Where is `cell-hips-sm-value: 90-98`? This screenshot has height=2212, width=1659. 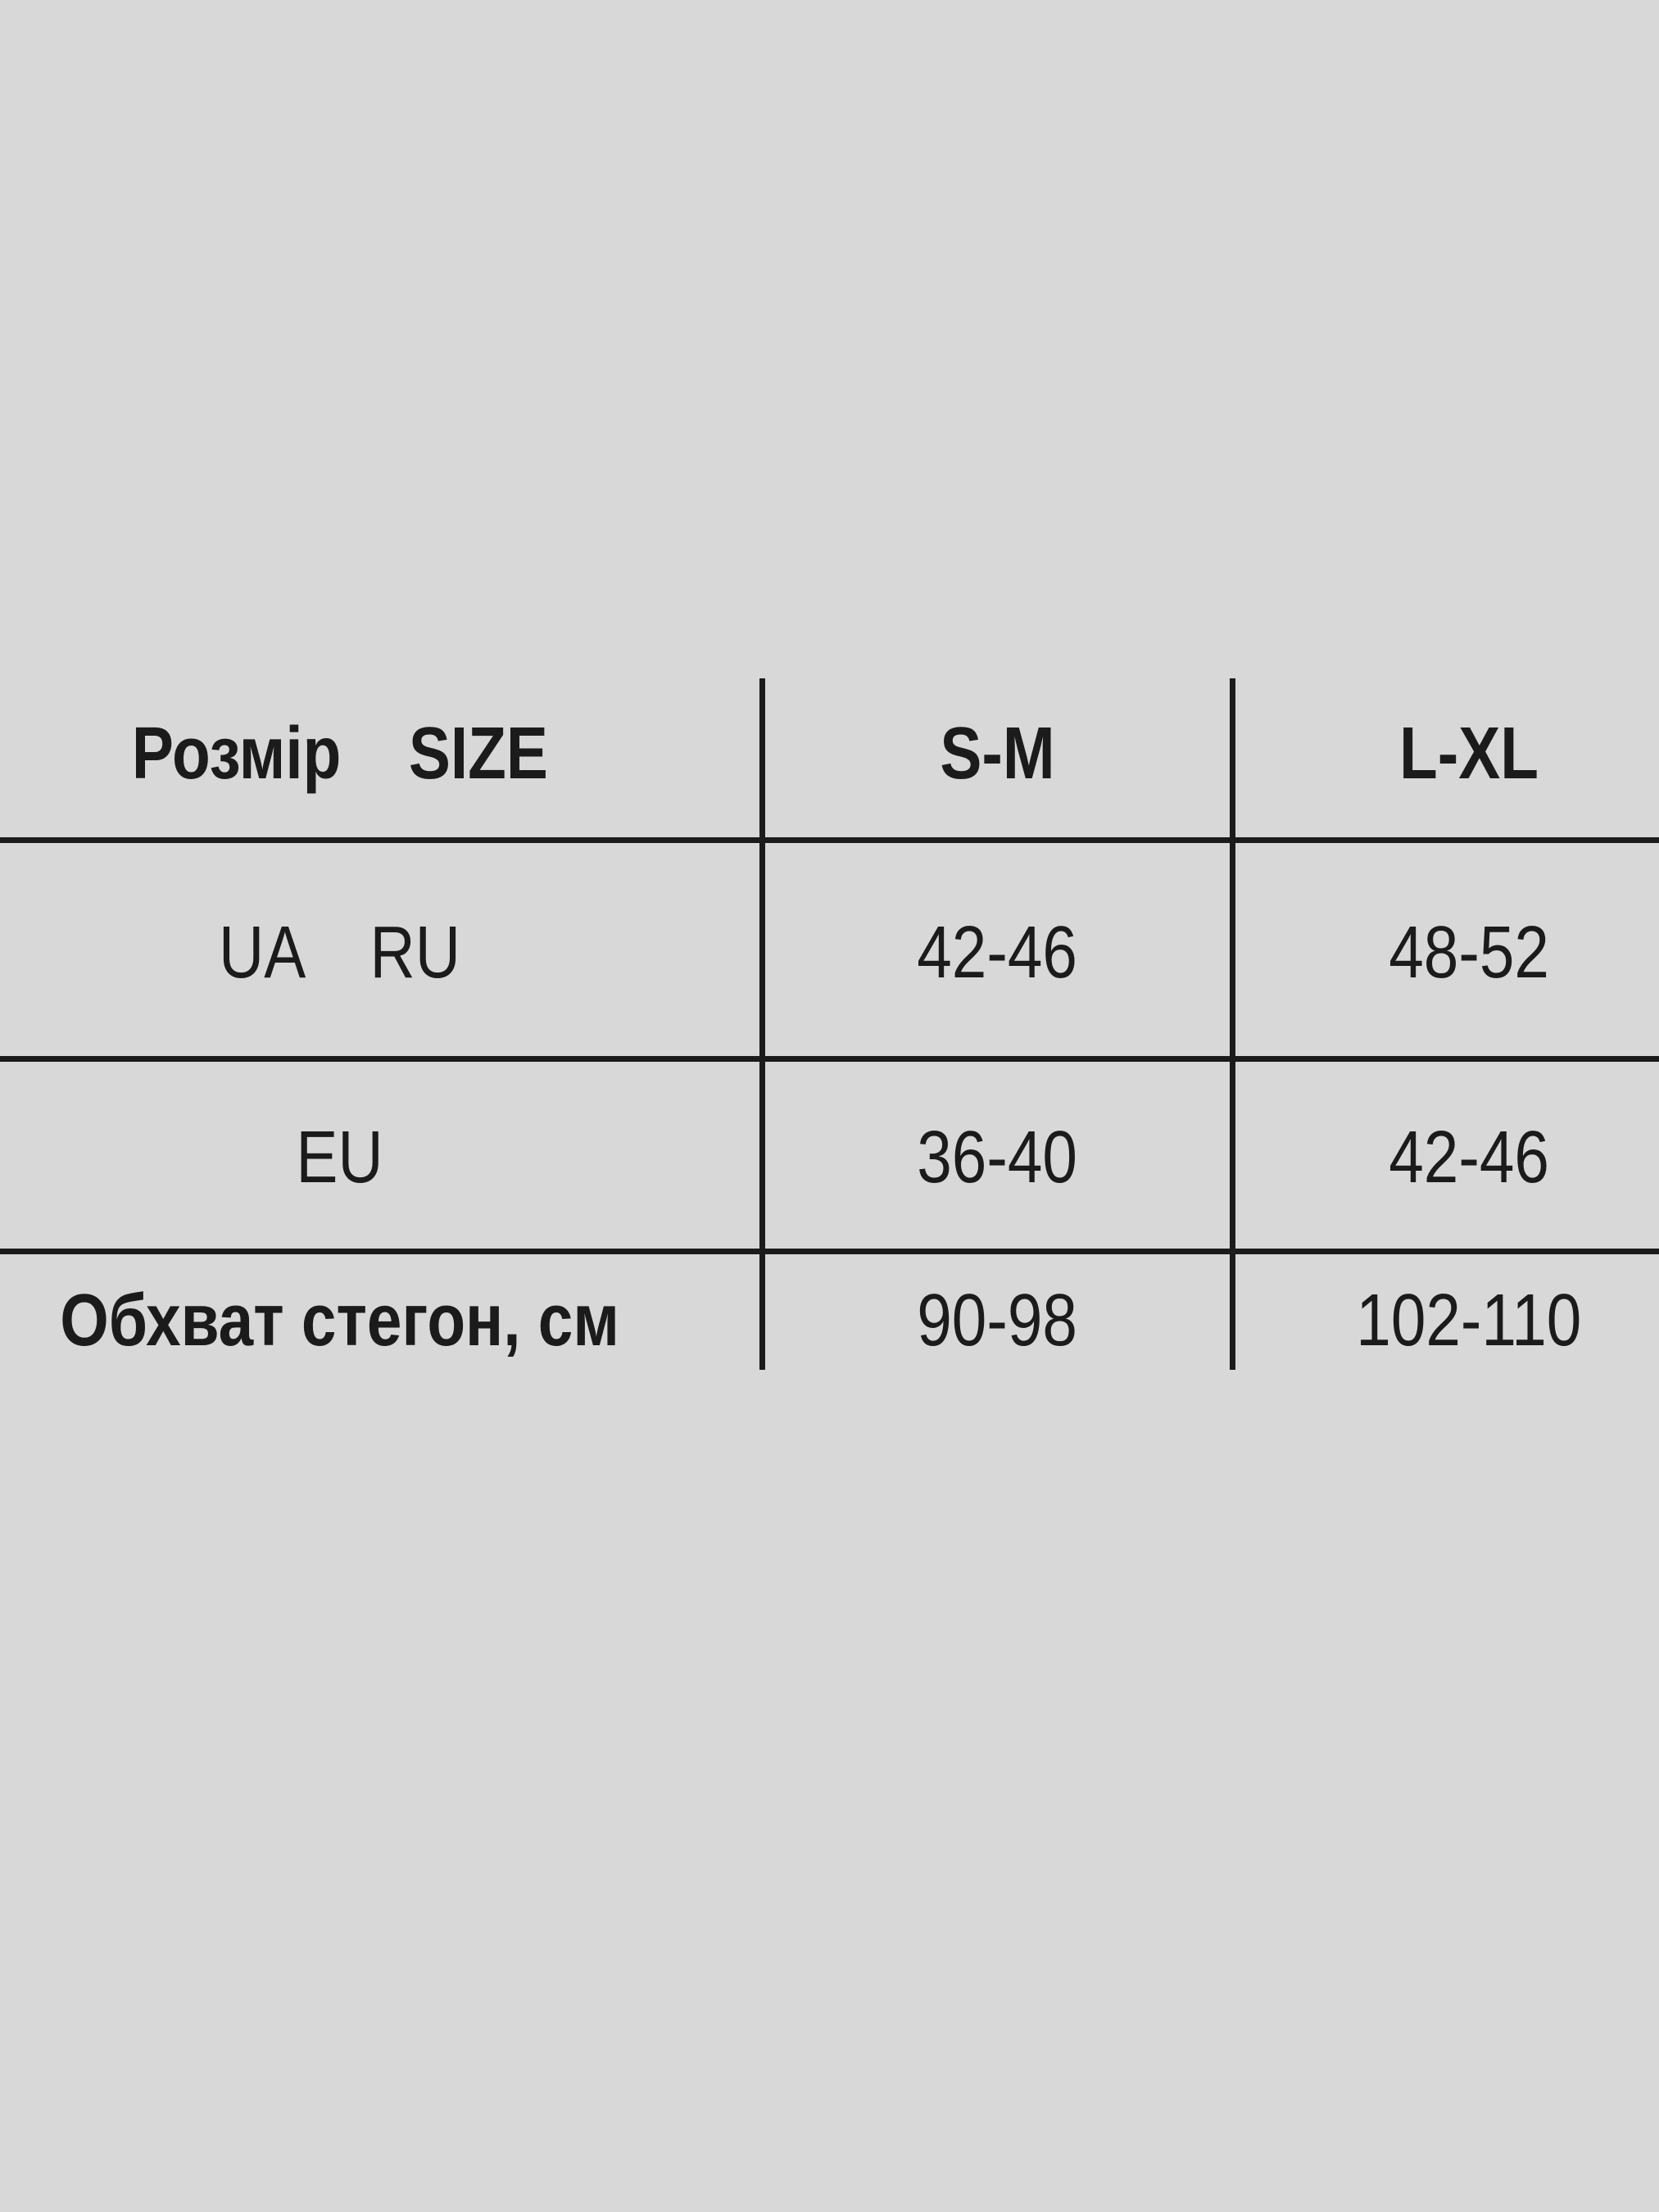 cell-hips-sm-value: 90-98 is located at coordinates (997, 1321).